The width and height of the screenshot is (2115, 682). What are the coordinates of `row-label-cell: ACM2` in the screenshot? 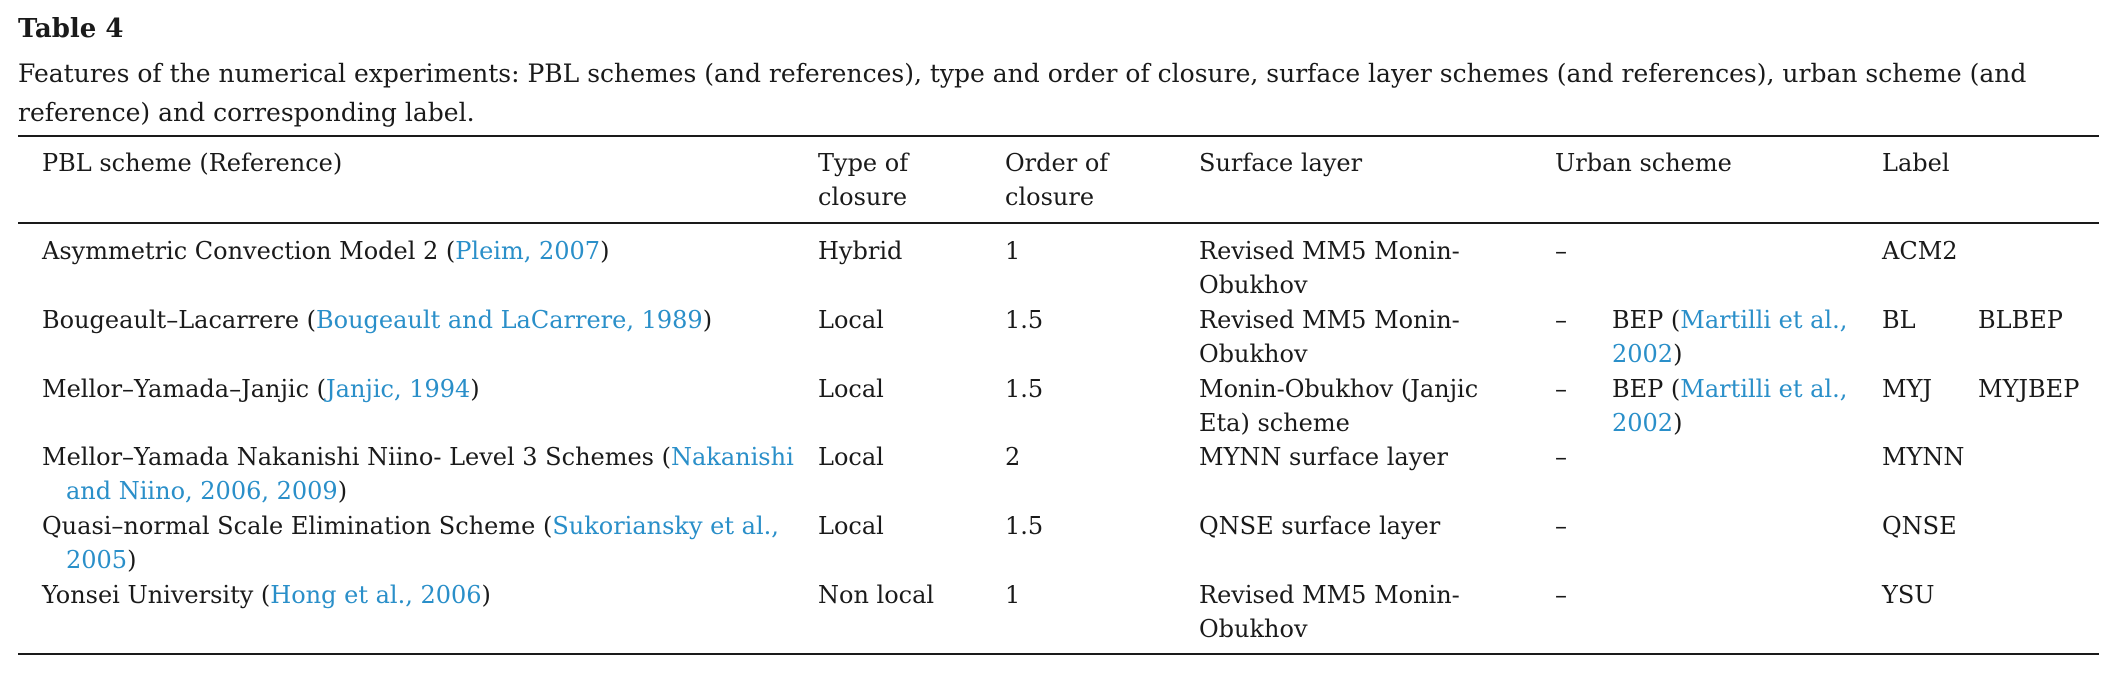 It's located at (1920, 251).